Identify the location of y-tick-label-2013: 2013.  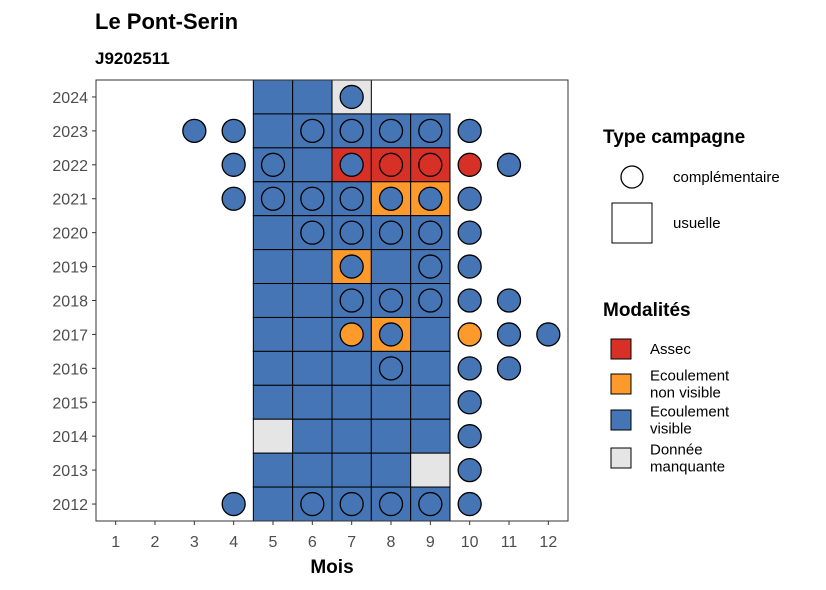
(70, 471).